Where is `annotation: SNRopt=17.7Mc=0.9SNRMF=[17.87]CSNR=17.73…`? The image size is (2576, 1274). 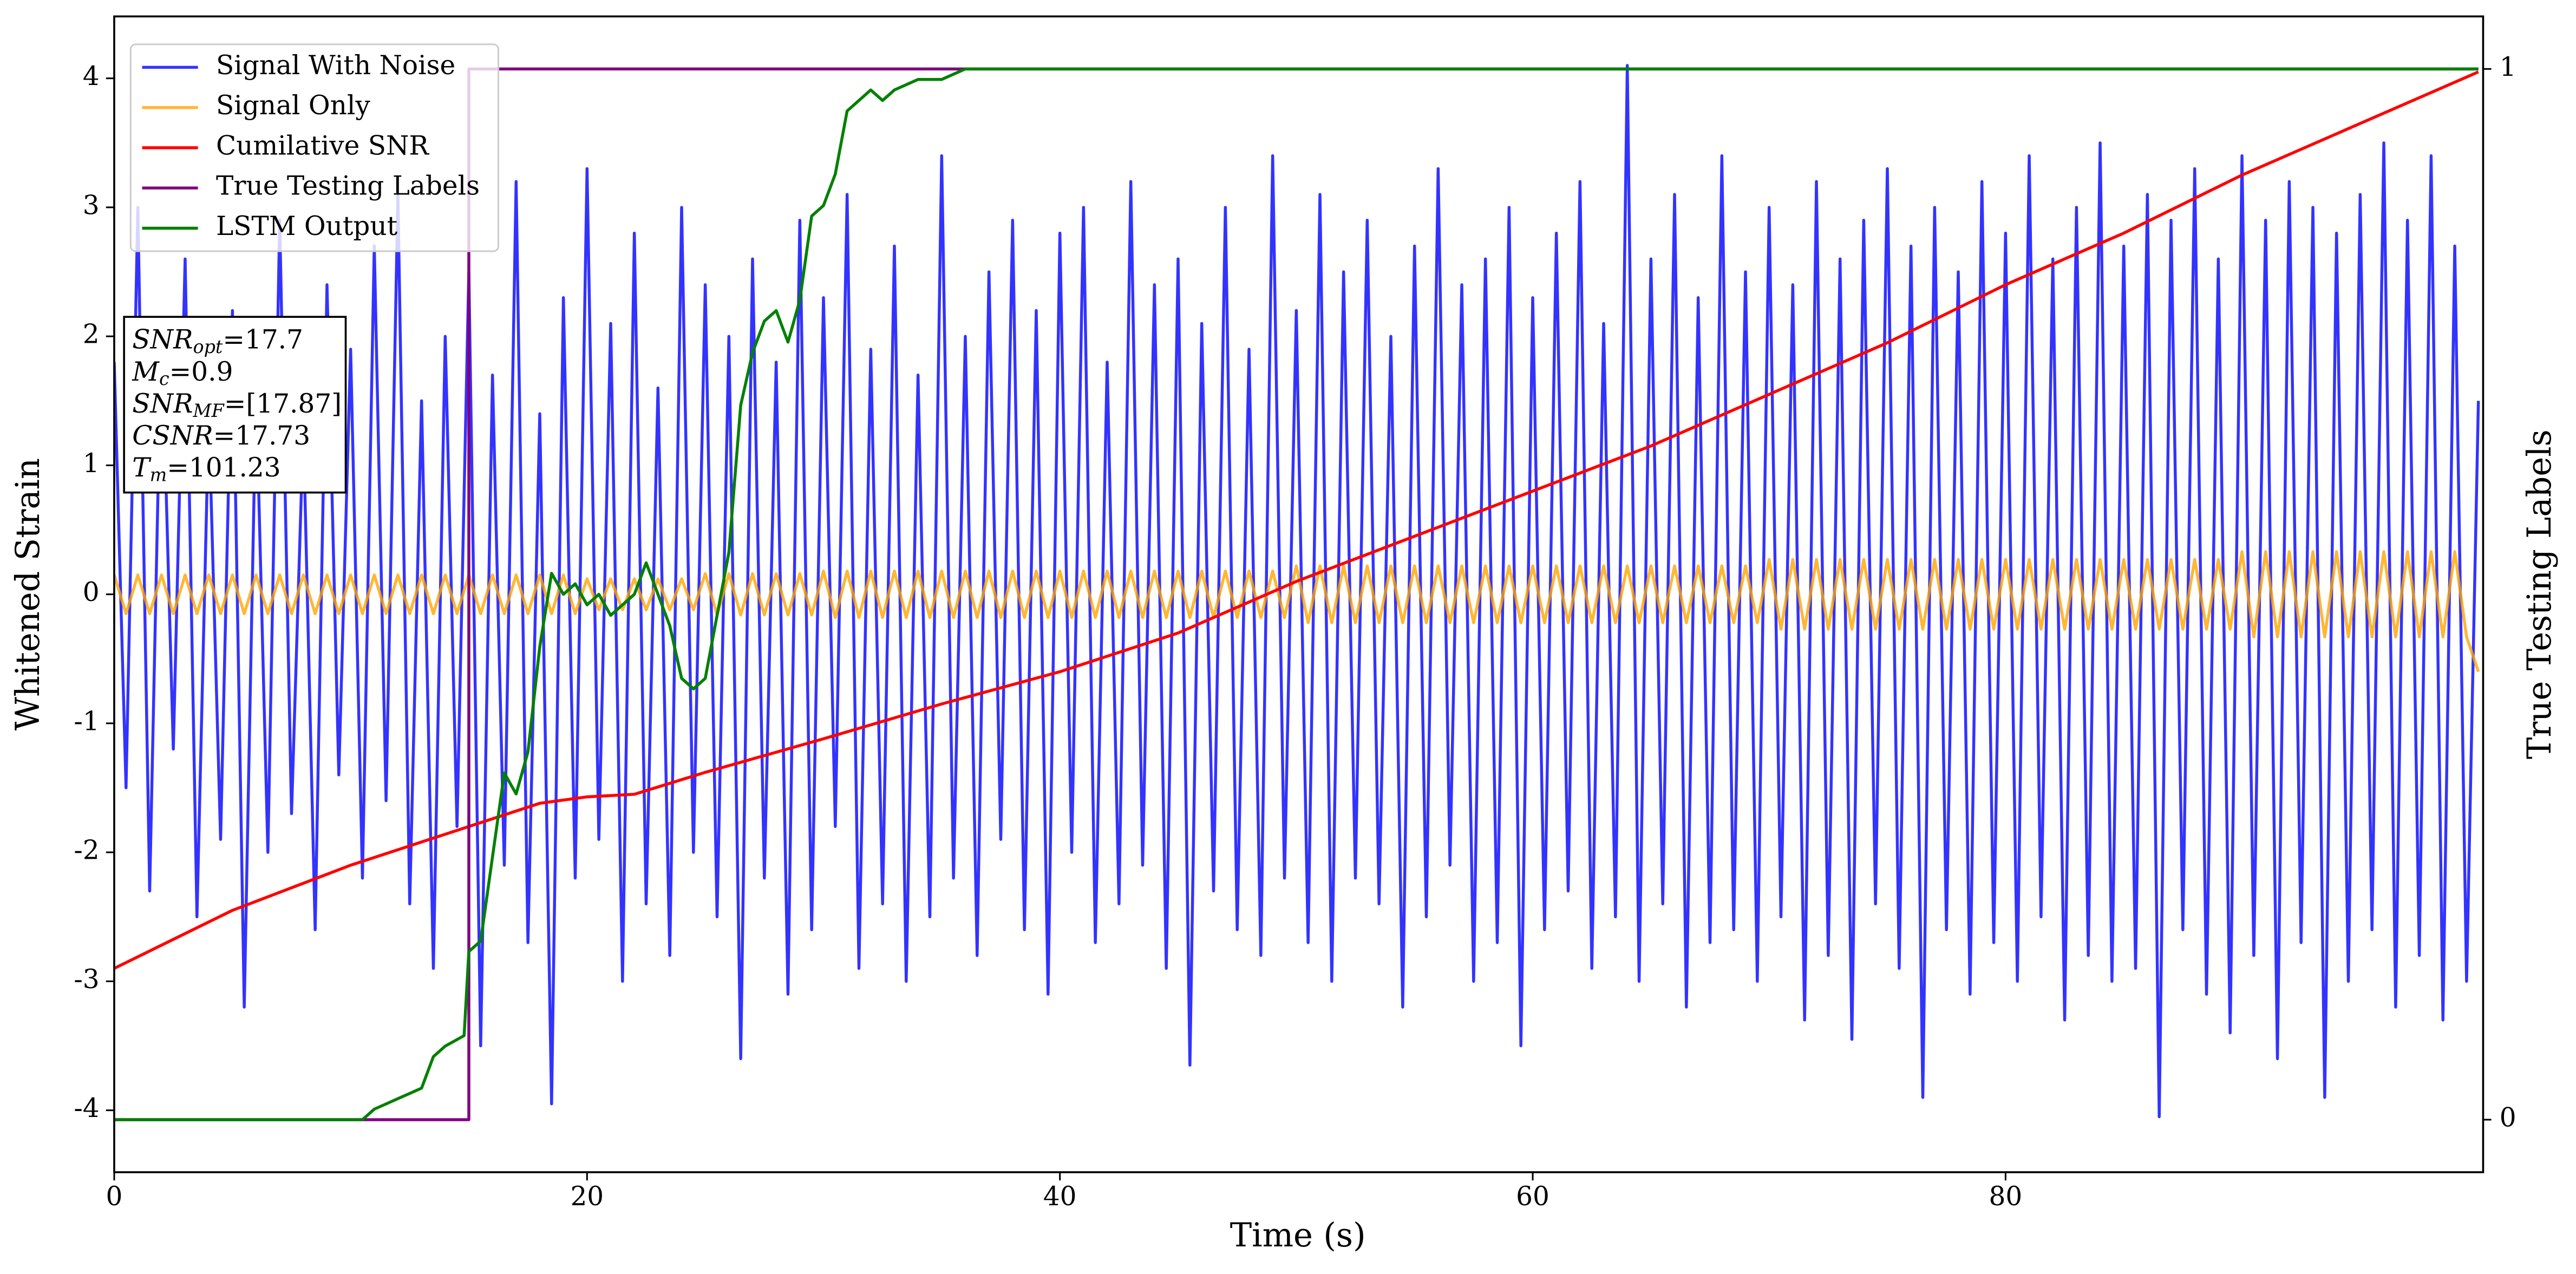
annotation: SNRopt=17.7Mc=0.9SNRMF=[17.87]CSNR=17.73… is located at coordinates (235, 405).